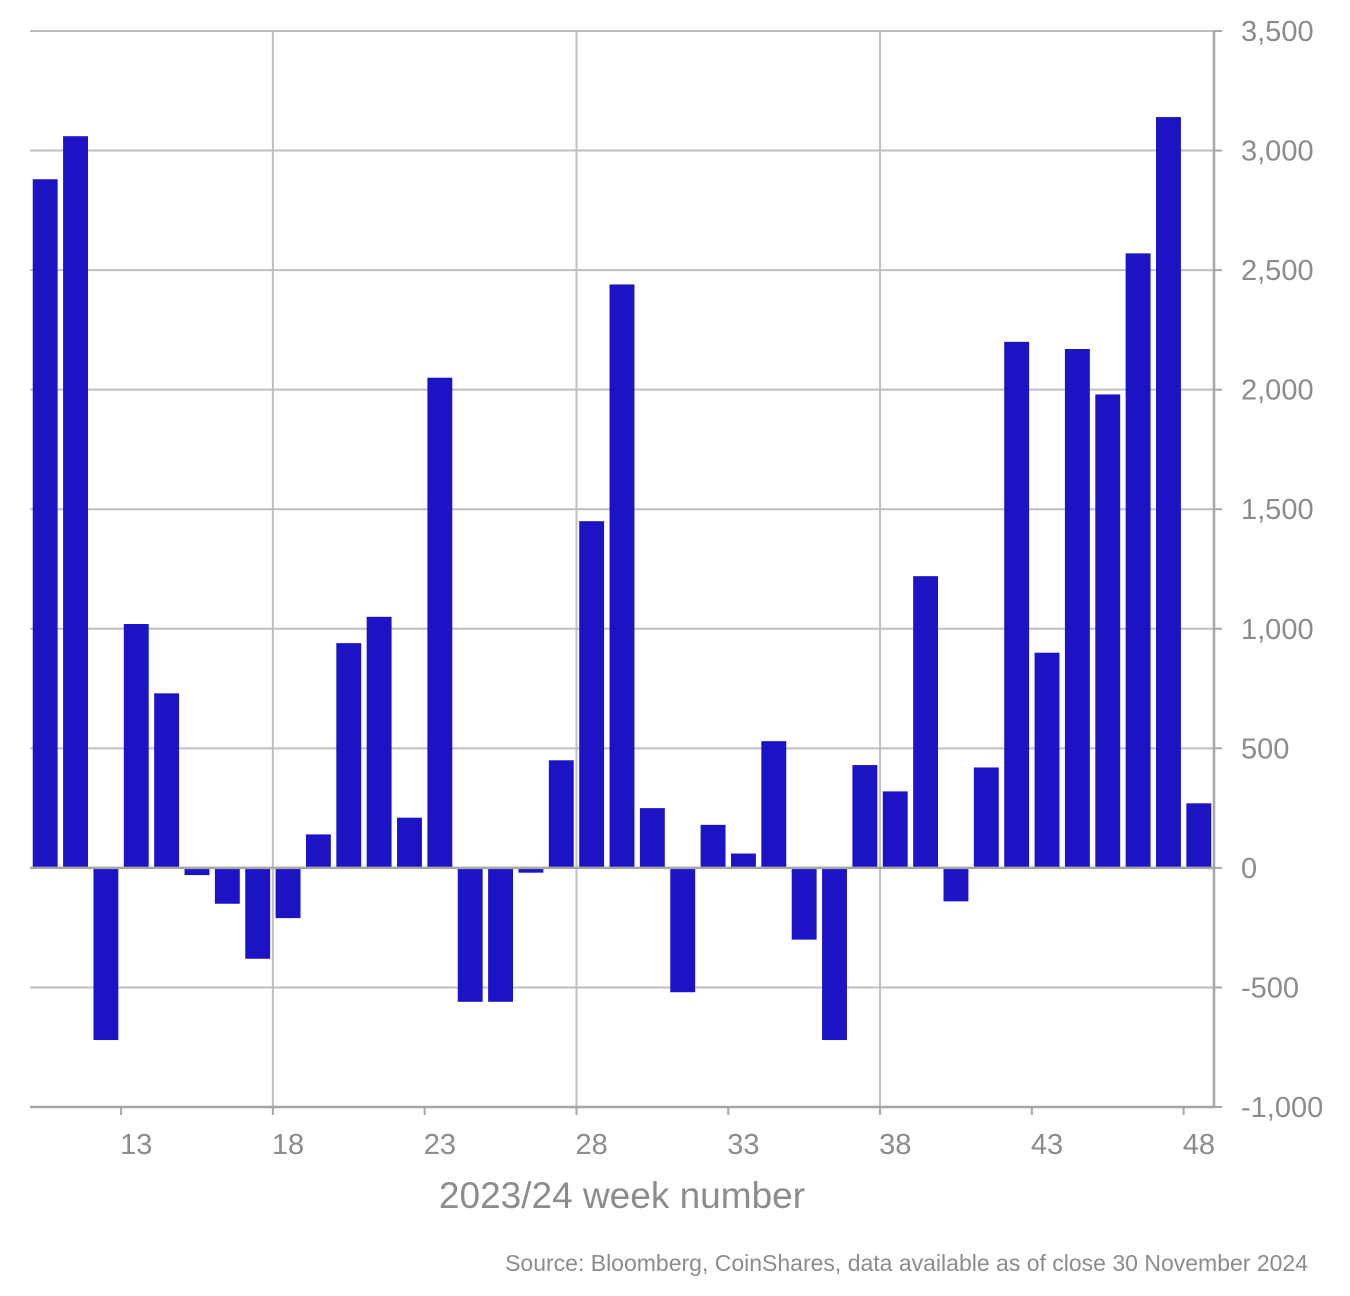 This screenshot has height=1296, width=1350. Describe the element at coordinates (1277, 32) in the screenshot. I see `y-tick-label: 3,500` at that location.